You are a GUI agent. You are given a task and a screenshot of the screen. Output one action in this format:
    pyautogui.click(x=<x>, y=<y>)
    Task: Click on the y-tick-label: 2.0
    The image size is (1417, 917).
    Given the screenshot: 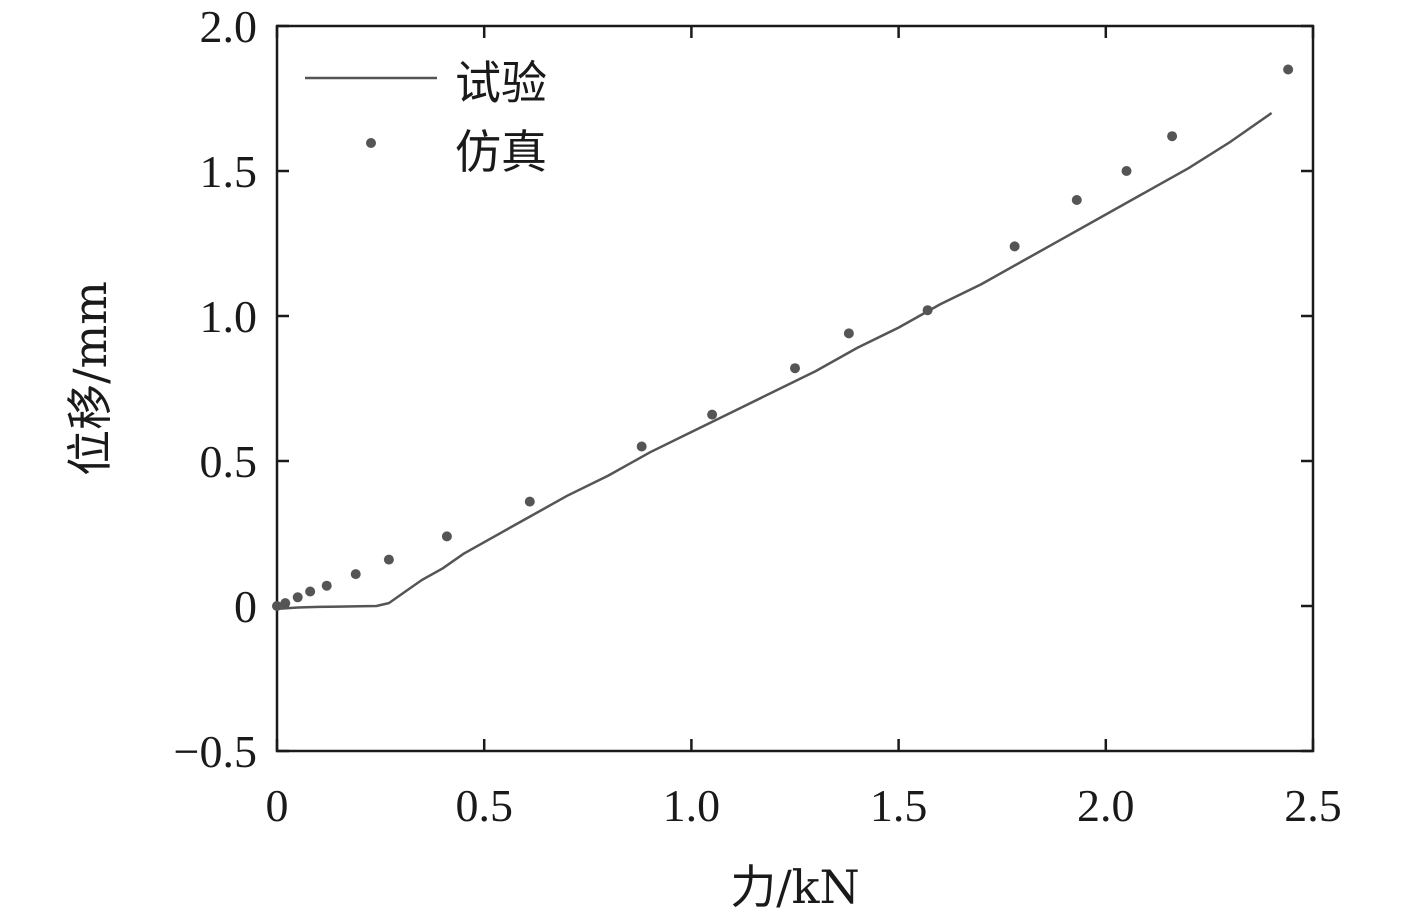 What is the action you would take?
    pyautogui.click(x=229, y=26)
    